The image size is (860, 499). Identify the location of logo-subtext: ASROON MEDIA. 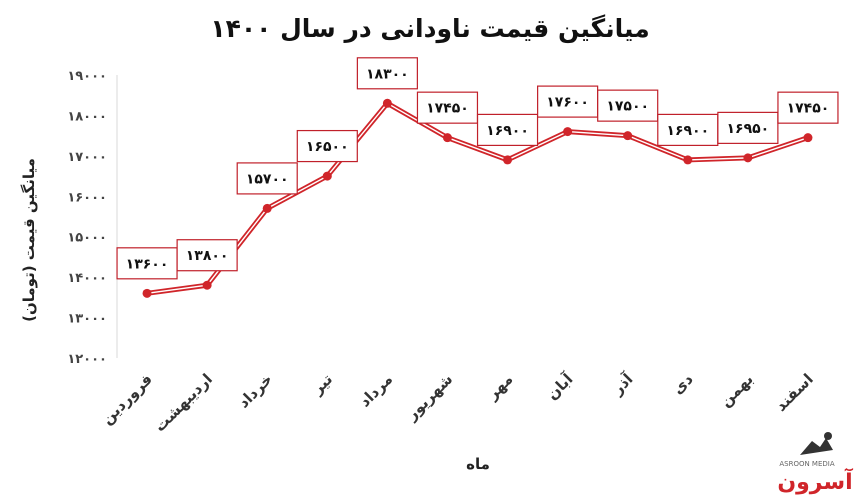
(806, 464).